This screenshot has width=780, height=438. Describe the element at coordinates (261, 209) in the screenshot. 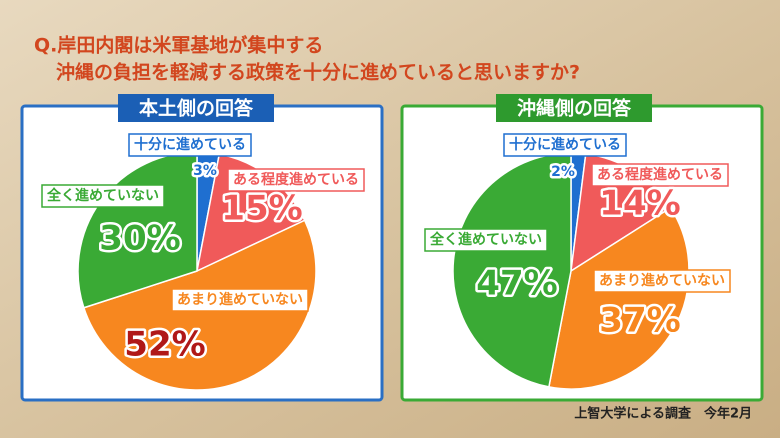

I see `value-label: 15%` at that location.